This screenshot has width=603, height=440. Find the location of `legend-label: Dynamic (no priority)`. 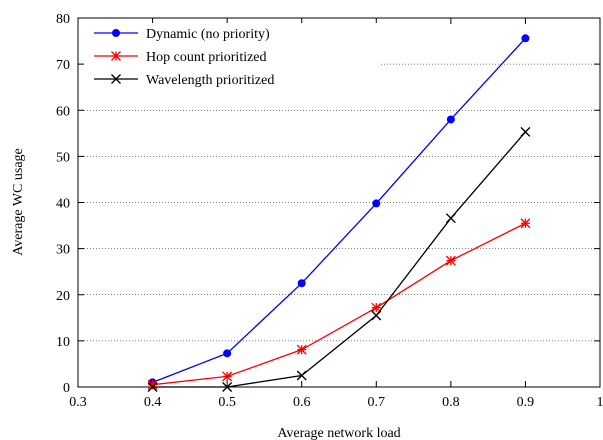

legend-label: Dynamic (no priority) is located at coordinates (208, 34).